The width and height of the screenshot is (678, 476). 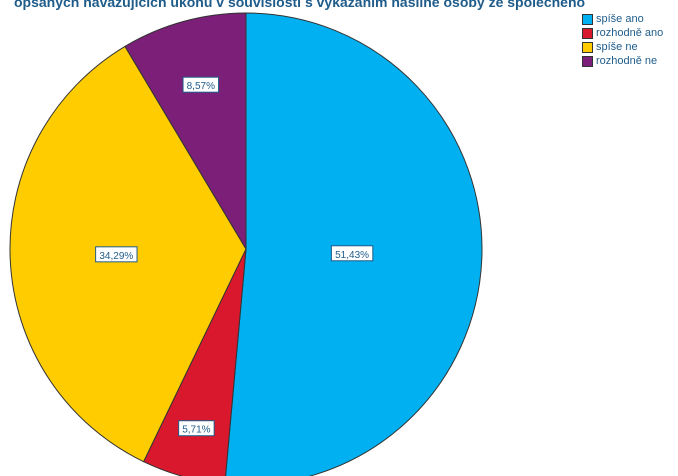 I want to click on legend-label: spíše ne, so click(x=617, y=47).